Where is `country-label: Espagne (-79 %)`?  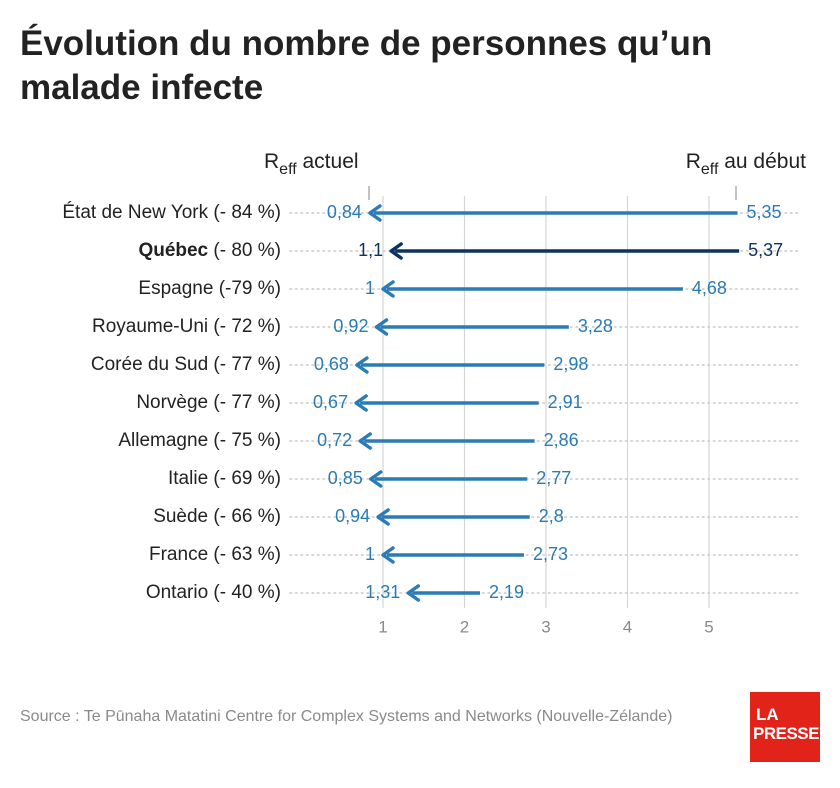
country-label: Espagne (-79 %) is located at coordinates (209, 288).